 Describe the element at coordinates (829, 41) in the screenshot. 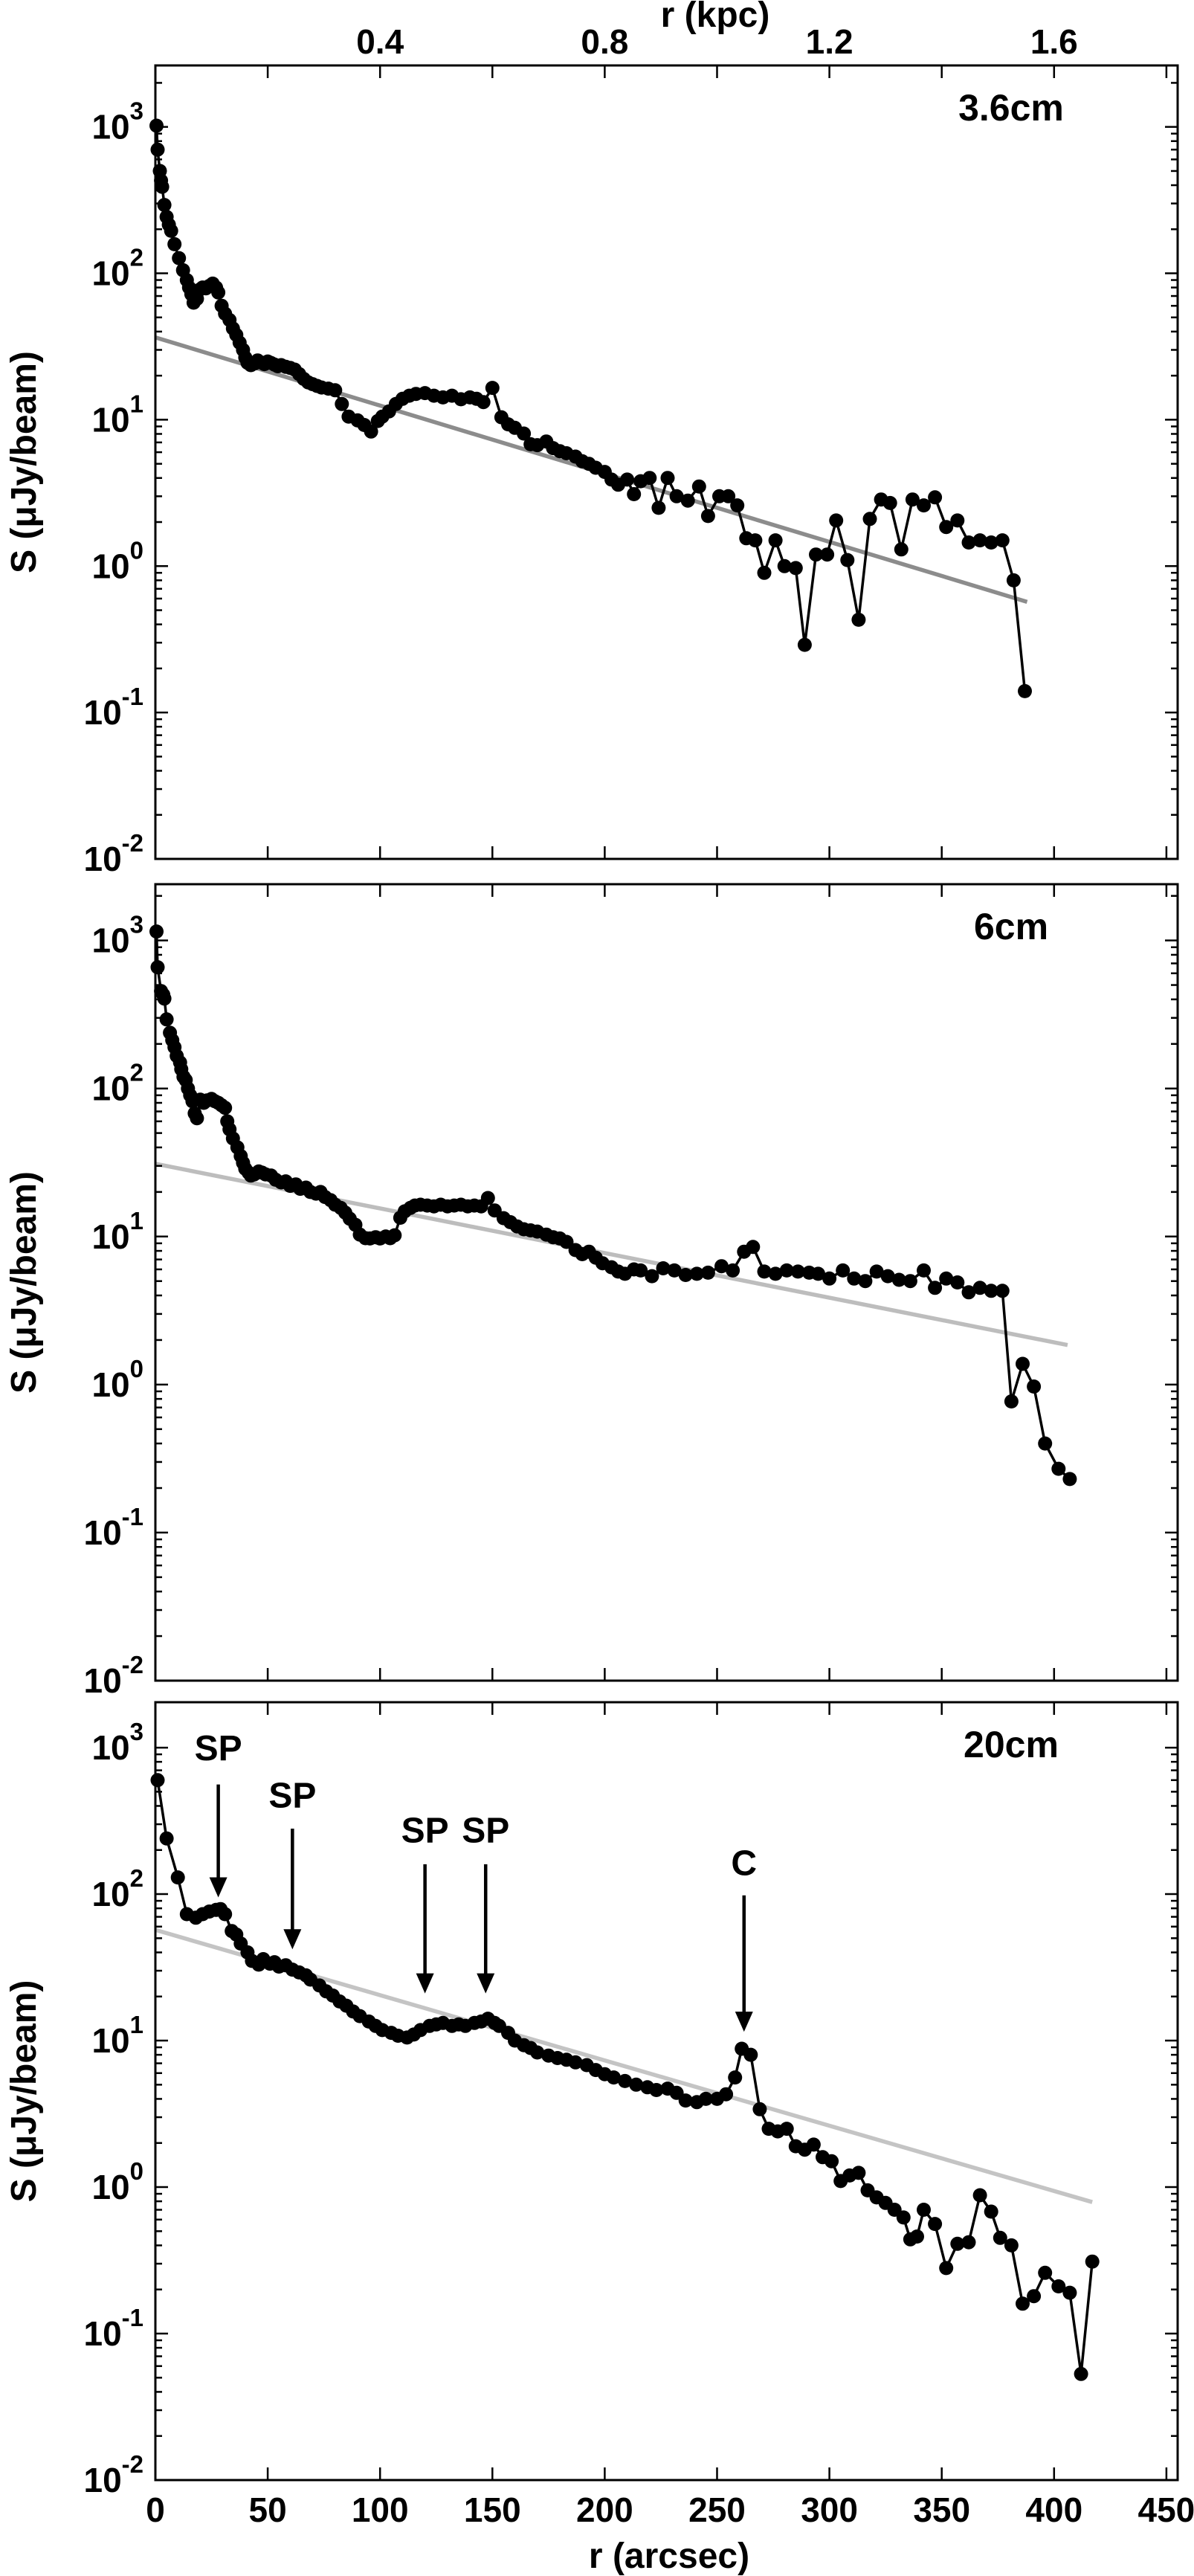

I see `kpc-tick-label: 1.2` at that location.